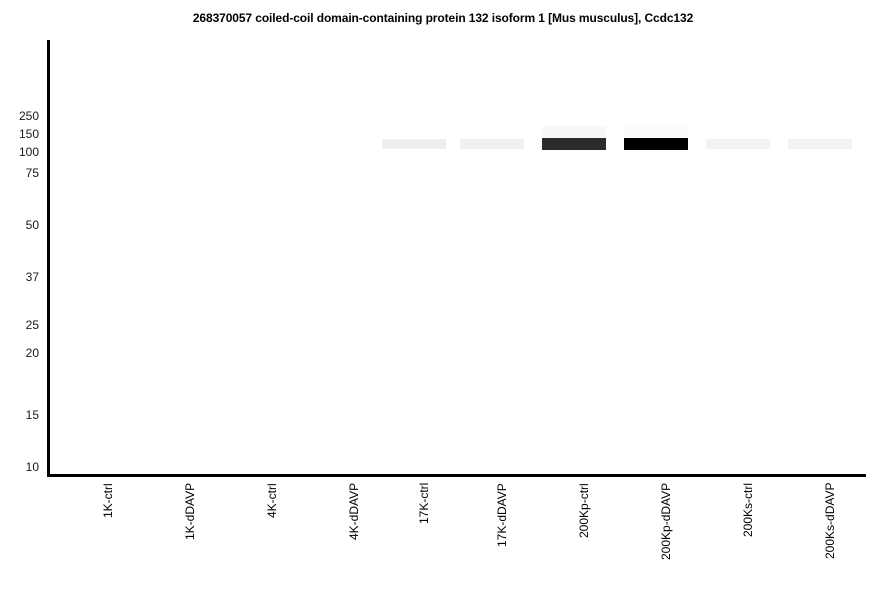 This screenshot has height=595, width=886. I want to click on x-axis-tick-label: 4K-ctrl, so click(272, 500).